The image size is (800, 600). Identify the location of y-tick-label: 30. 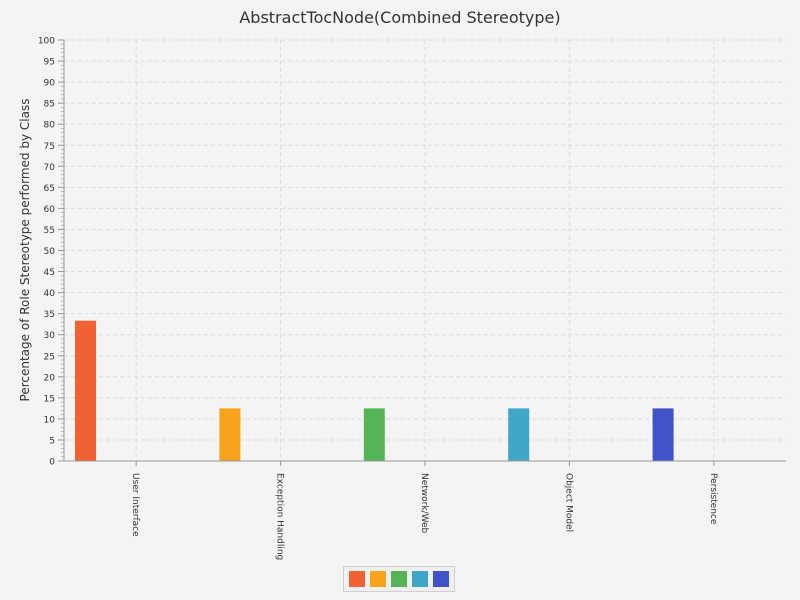
(50, 336).